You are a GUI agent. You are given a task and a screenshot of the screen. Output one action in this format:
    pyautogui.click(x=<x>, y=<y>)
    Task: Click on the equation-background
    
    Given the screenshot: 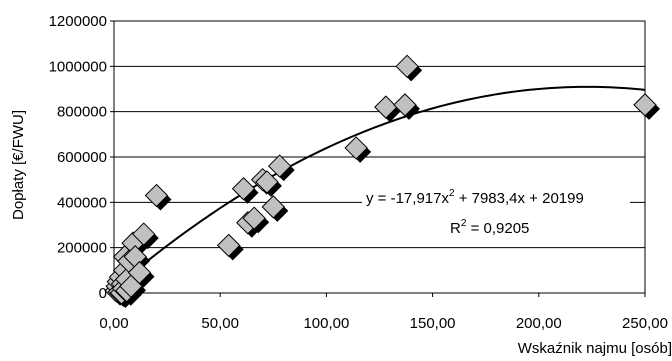 What is the action you would take?
    pyautogui.click(x=496, y=195)
    